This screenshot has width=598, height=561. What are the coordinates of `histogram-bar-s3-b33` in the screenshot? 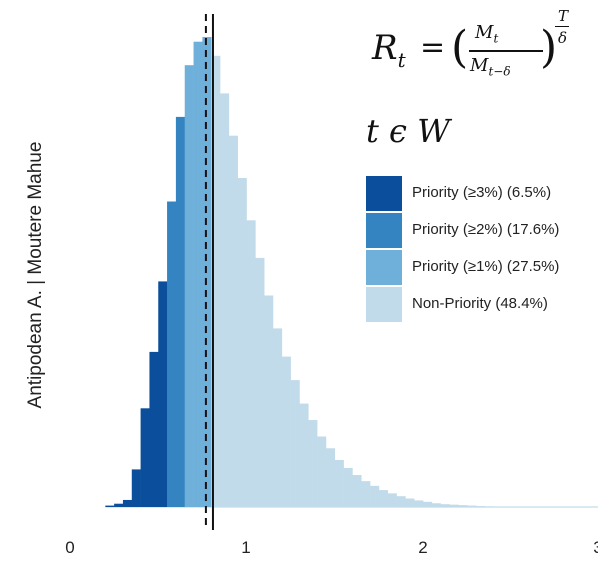 It's located at (507, 506).